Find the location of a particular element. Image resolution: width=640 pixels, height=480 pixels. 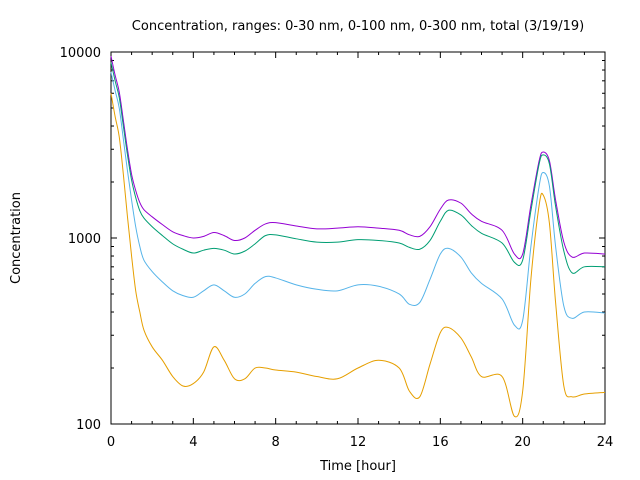

y-tick-label: 10000 is located at coordinates (80, 53).